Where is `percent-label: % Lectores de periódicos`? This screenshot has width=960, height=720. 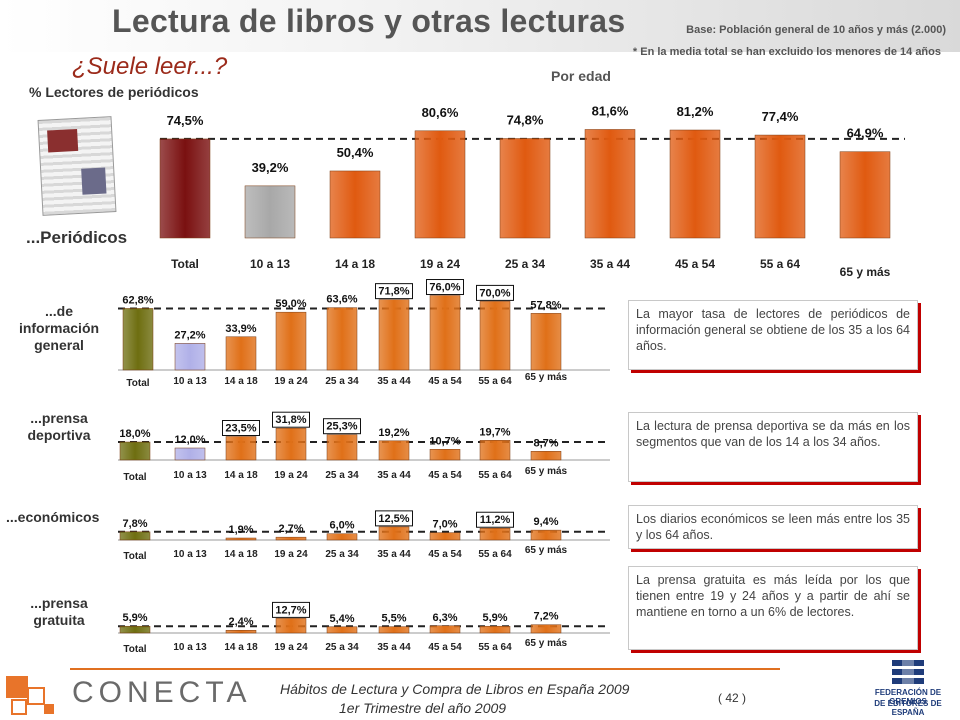 percent-label: % Lectores de periódicos is located at coordinates (114, 92).